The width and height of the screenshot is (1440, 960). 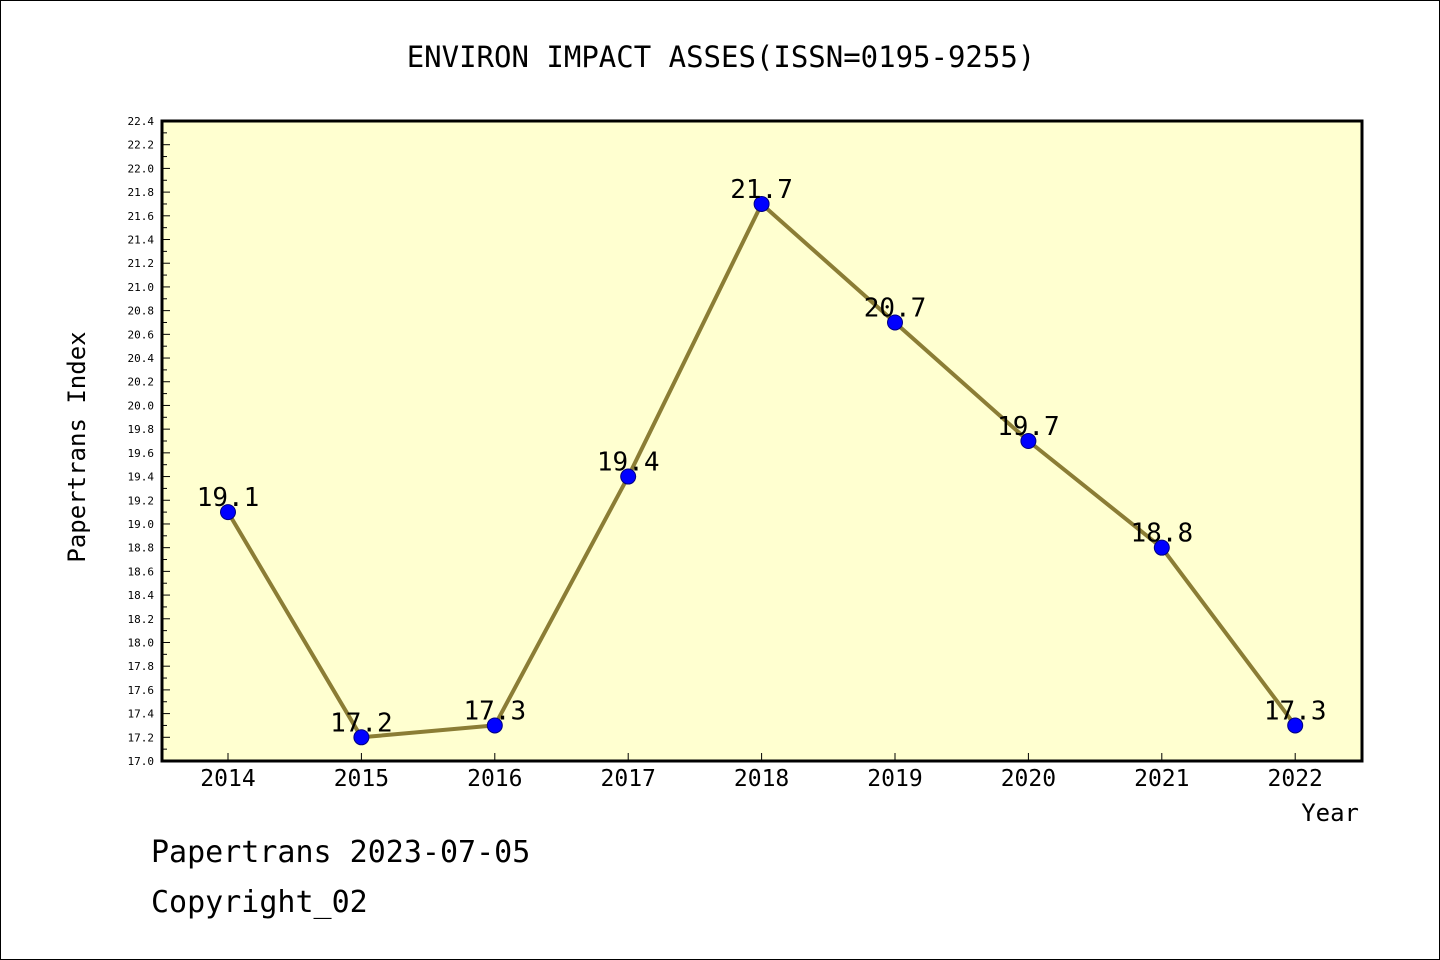 I want to click on x-axis: 2014 2015 2016 2017 2018 2019 2020 2021 2022, so click(x=761, y=772).